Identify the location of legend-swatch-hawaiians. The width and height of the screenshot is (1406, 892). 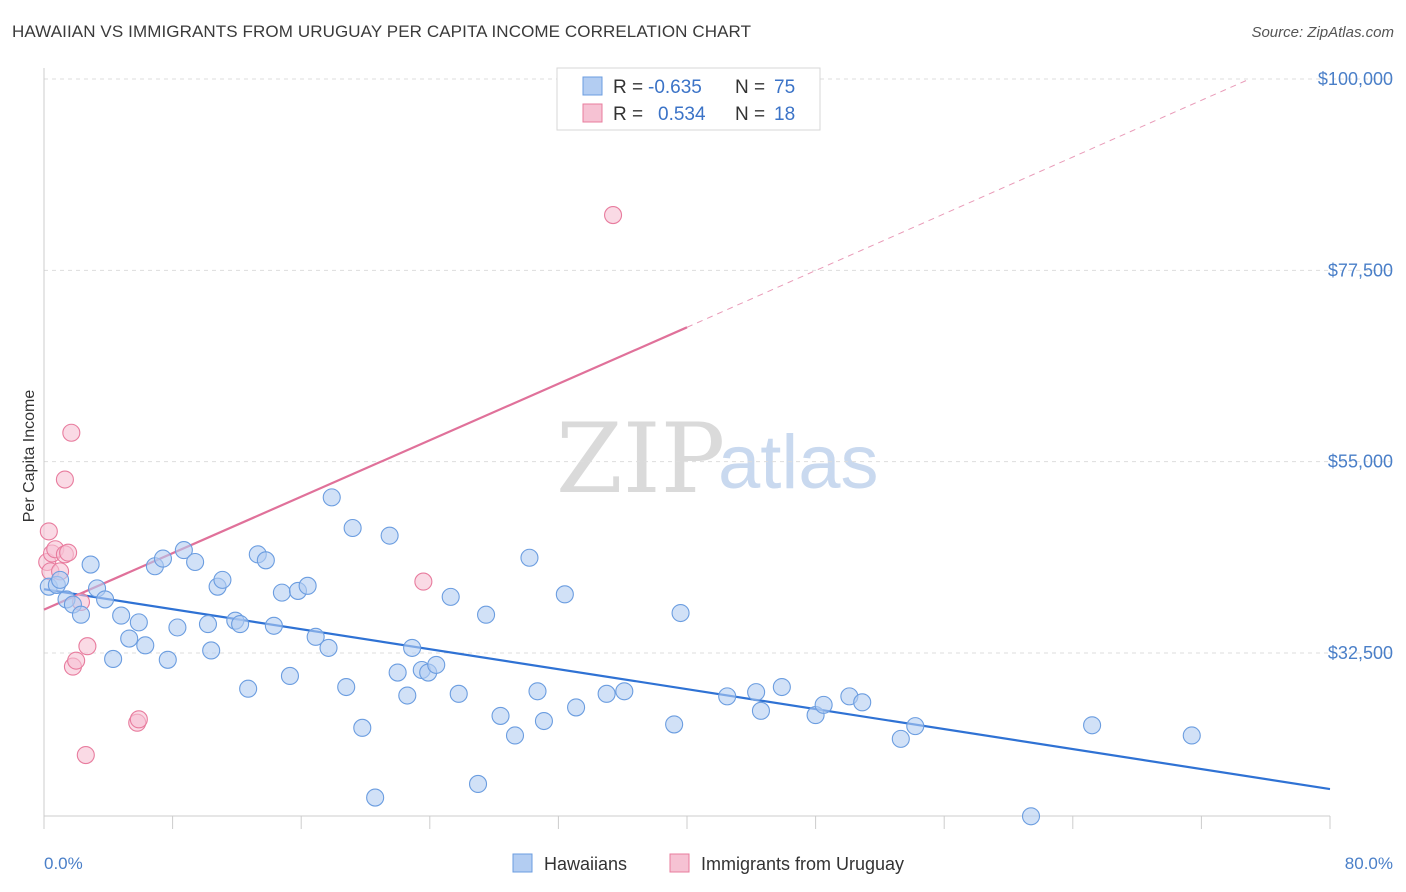
(592, 86).